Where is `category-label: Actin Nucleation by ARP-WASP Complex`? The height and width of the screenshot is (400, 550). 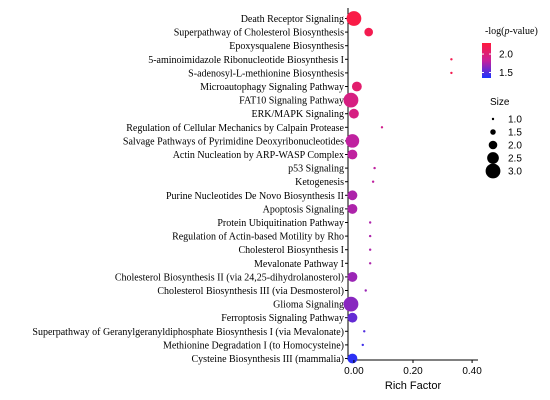 category-label: Actin Nucleation by ARP-WASP Complex is located at coordinates (258, 155).